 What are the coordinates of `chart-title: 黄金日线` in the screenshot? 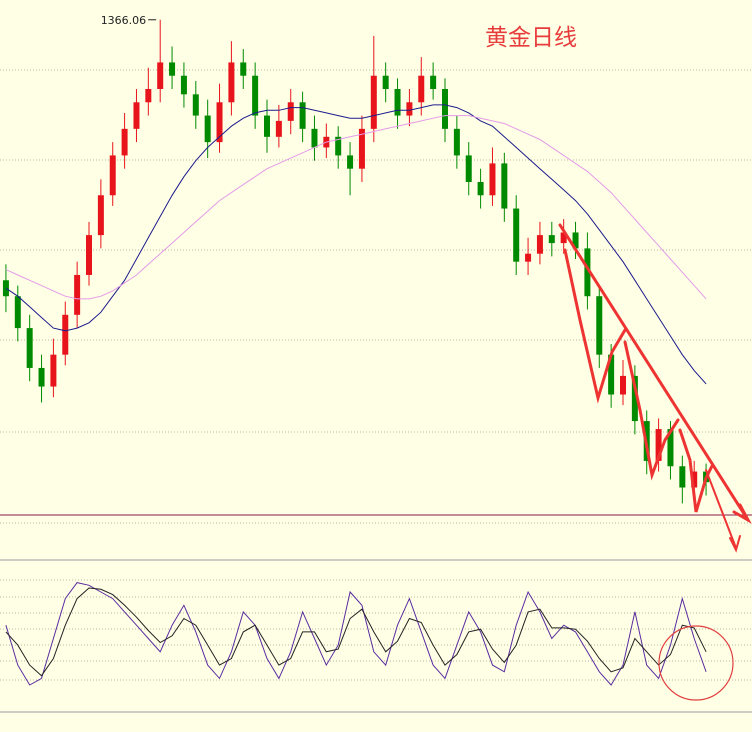 It's located at (531, 38).